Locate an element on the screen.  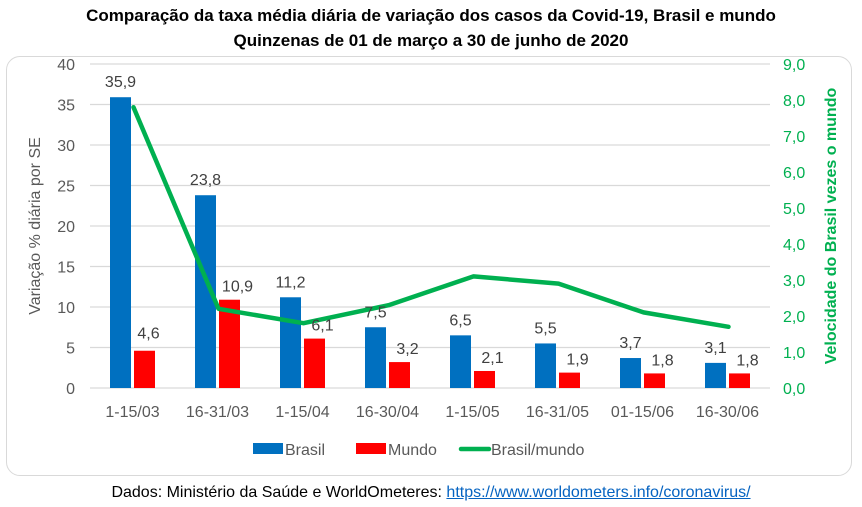
data-label: 3,7 is located at coordinates (630, 343).